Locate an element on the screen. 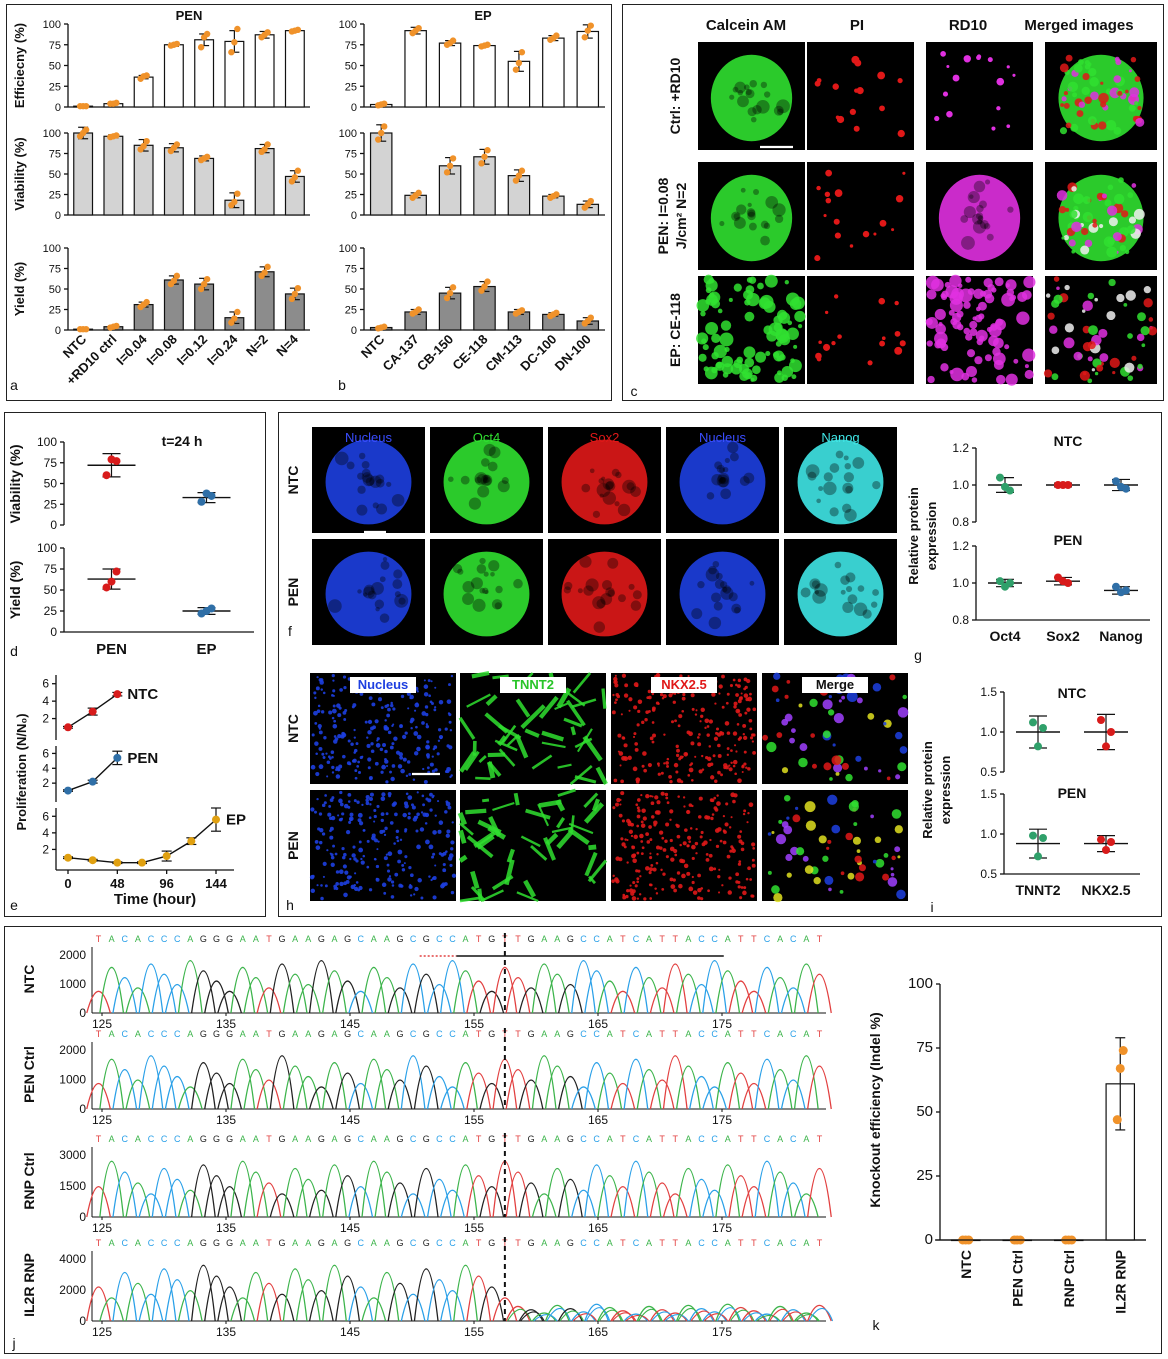  y-axis-title: expression is located at coordinates (931, 536).